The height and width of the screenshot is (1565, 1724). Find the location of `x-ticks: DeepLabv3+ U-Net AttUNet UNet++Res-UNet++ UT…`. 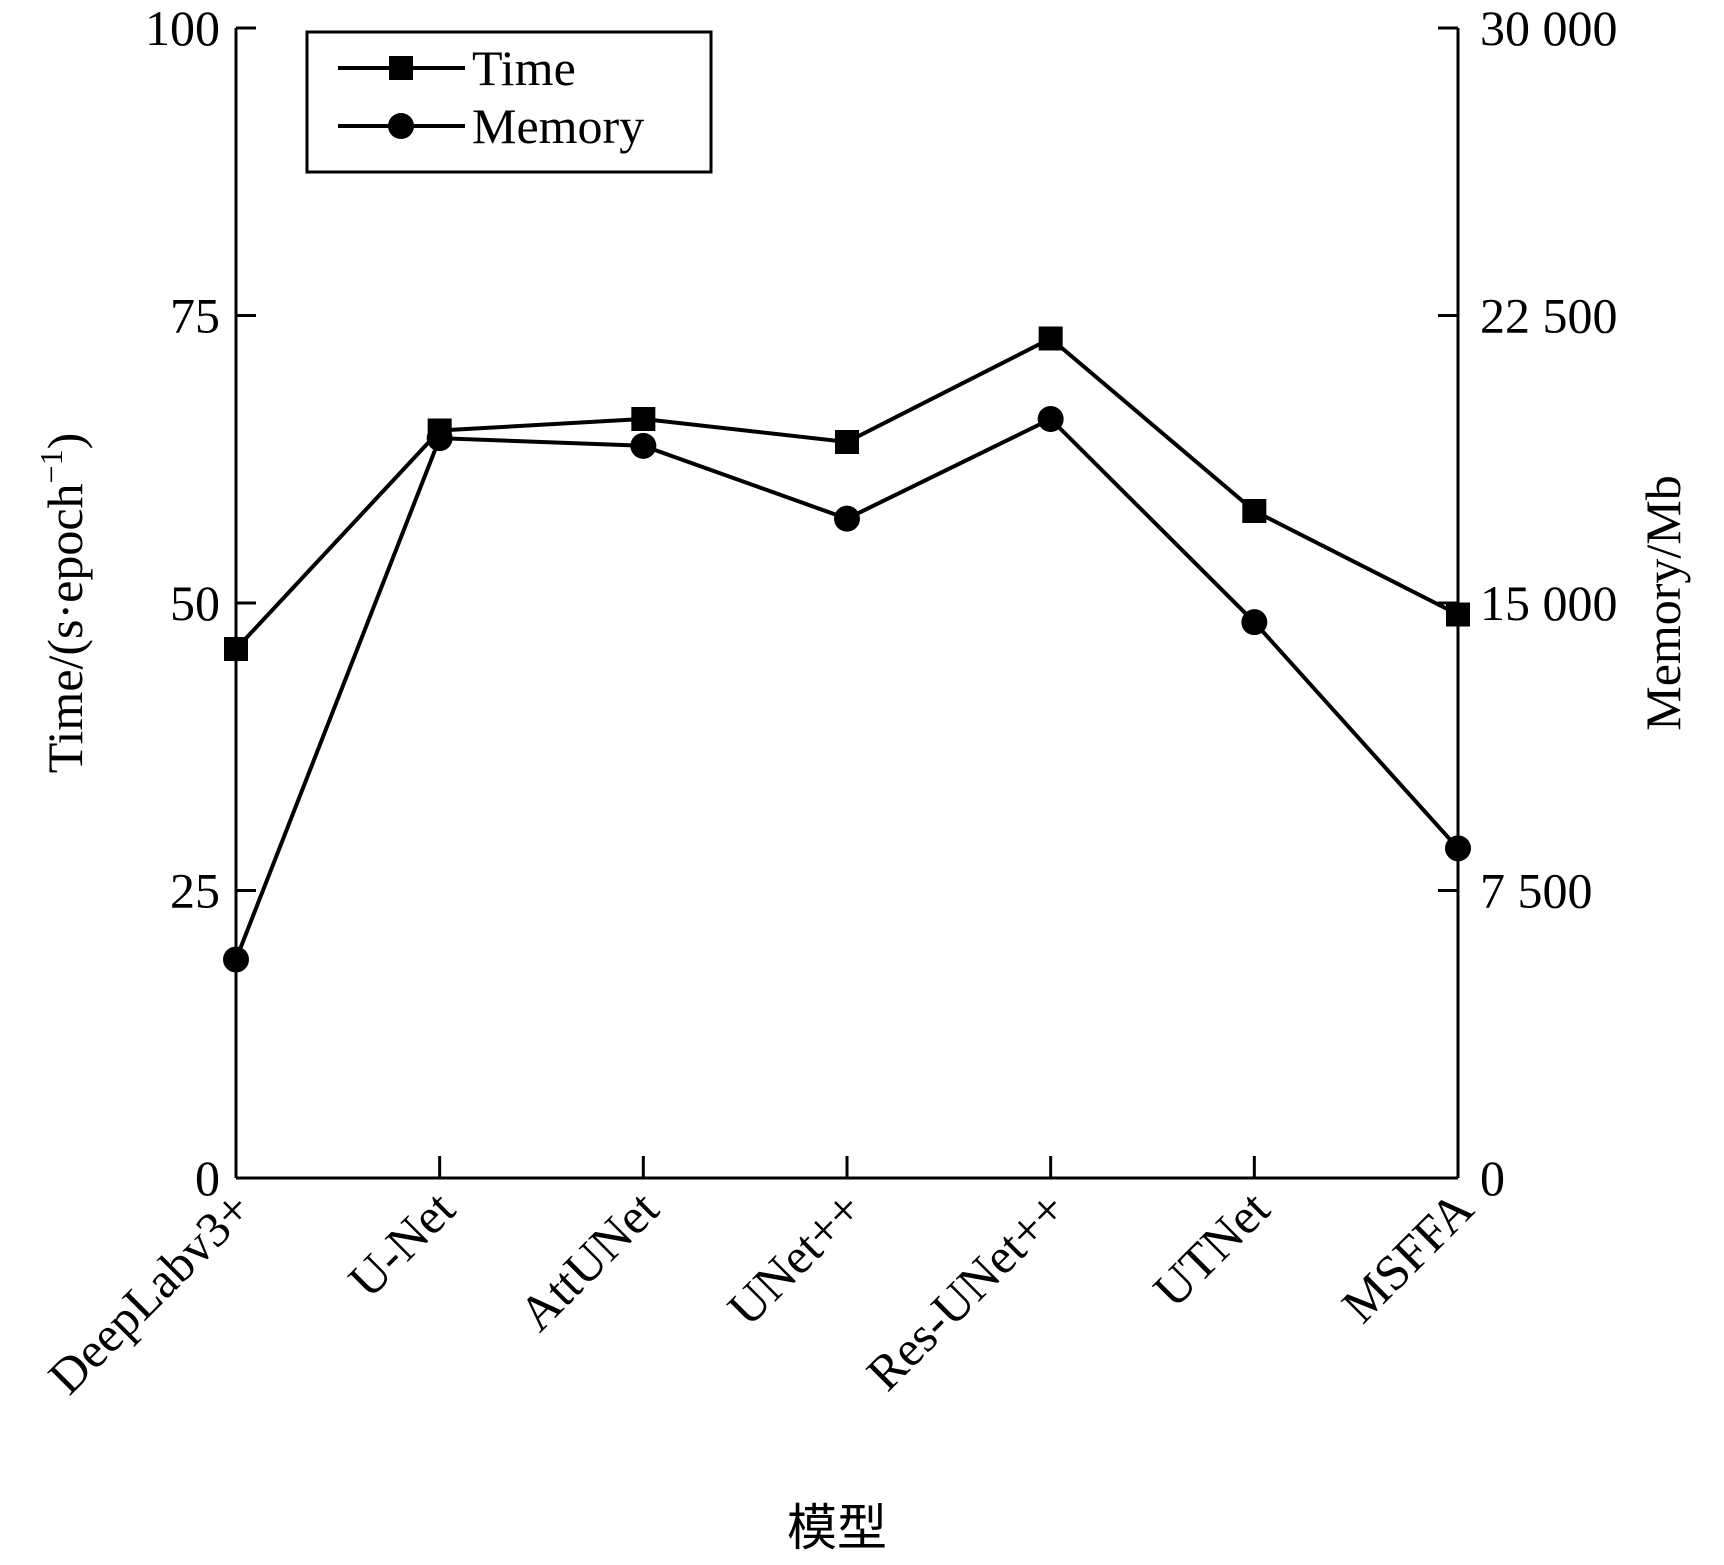

x-ticks: DeepLabv3+ U-Net AttUNet UNet++Res-UNet++ UT… is located at coordinates (760, 1280).